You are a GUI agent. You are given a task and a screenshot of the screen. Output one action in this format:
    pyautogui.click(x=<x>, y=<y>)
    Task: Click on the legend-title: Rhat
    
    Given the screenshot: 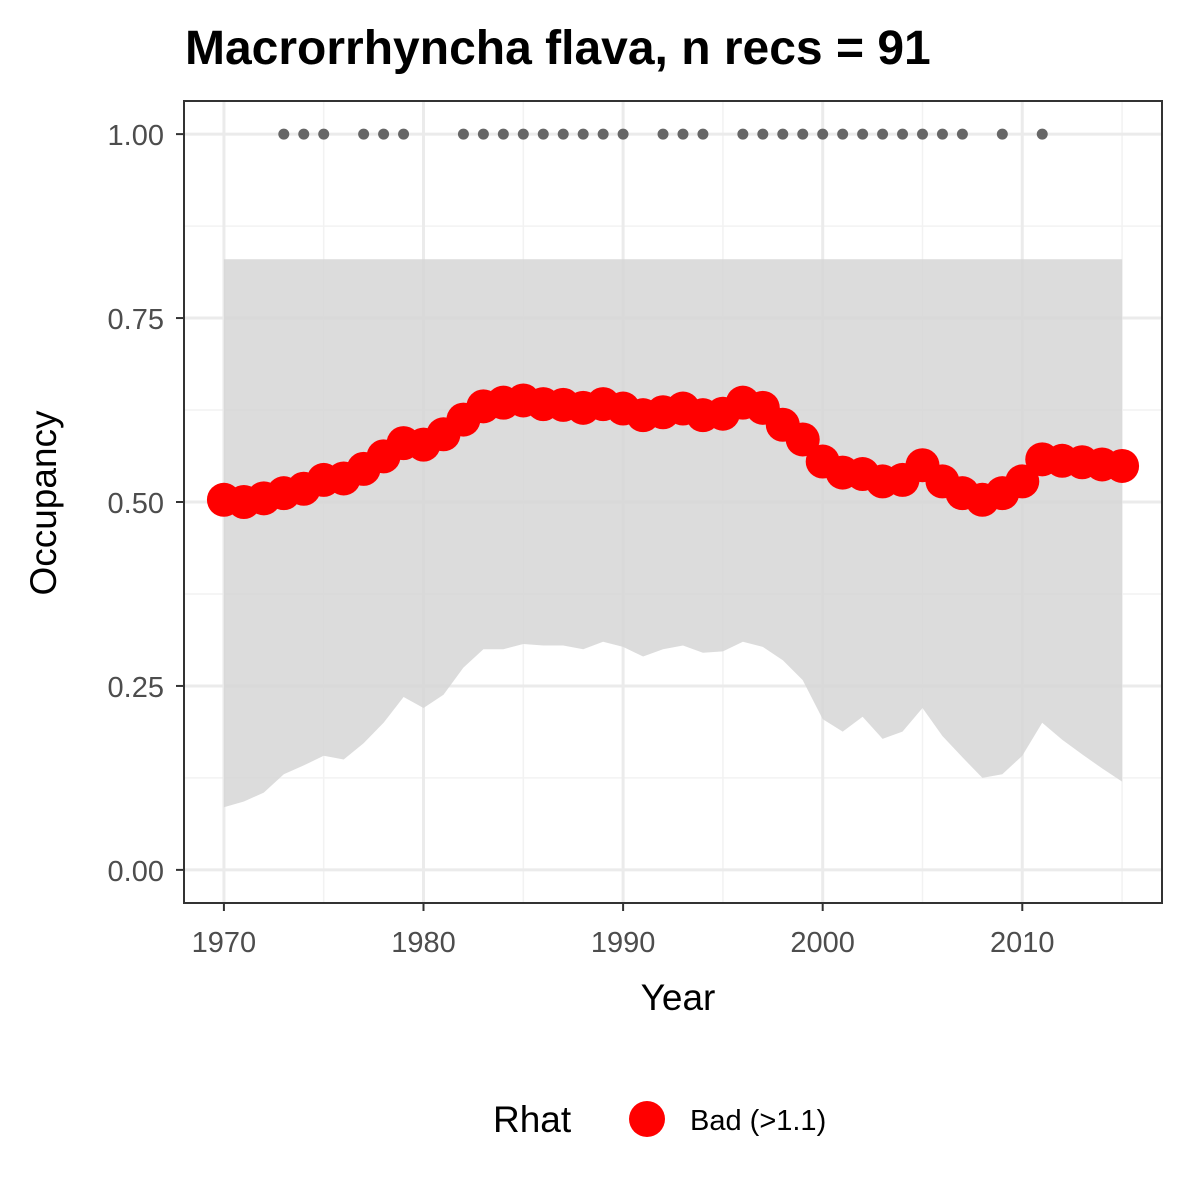 What is the action you would take?
    pyautogui.click(x=532, y=1119)
    